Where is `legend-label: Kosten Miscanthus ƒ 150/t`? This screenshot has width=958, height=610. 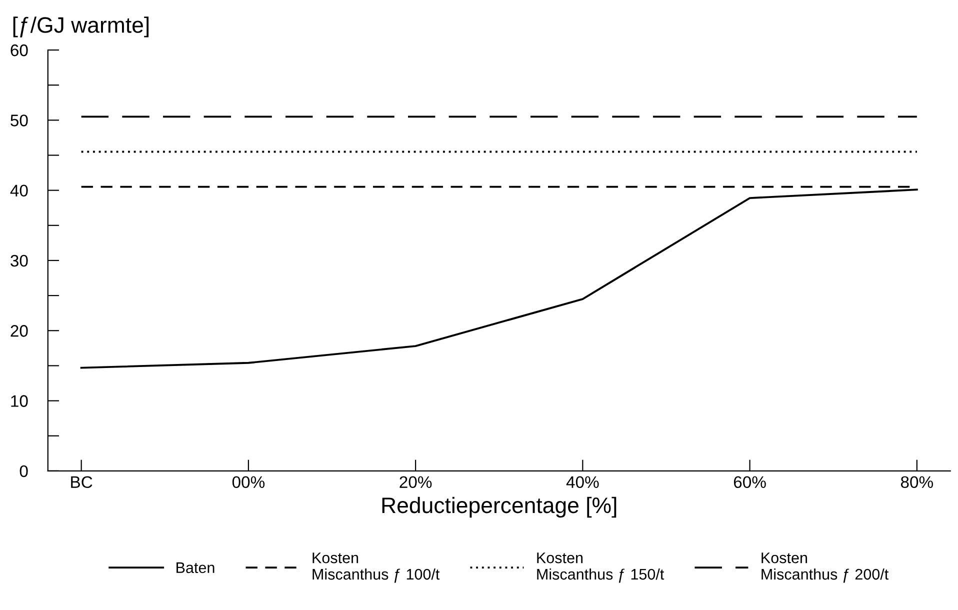
legend-label: Kosten Miscanthus ƒ 150/t is located at coordinates (600, 567).